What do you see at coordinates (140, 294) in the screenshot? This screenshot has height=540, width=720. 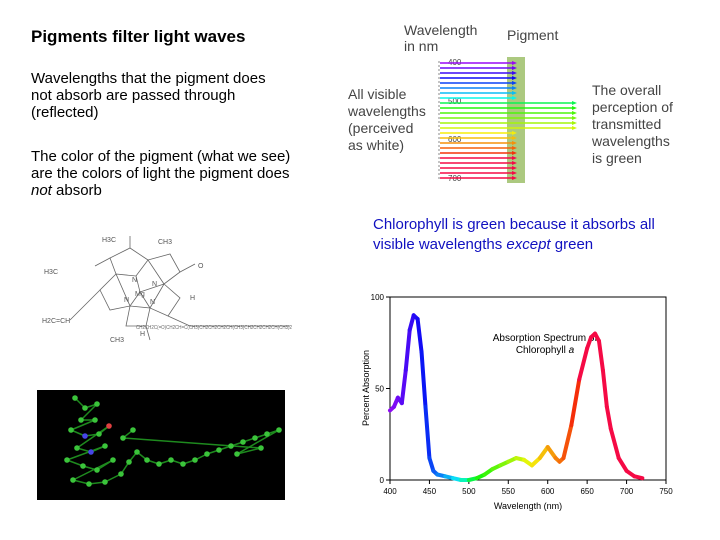 I see `structure-mg: Mg` at bounding box center [140, 294].